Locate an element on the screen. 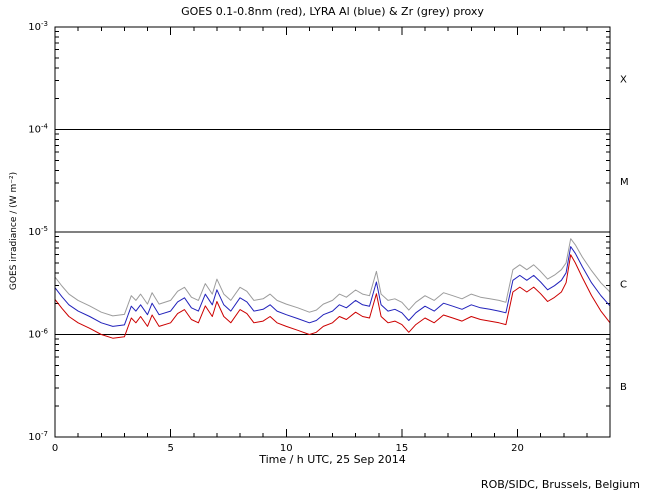 This screenshot has width=650, height=500. y-axis-title: GOES irradiance / (W m⁻²) is located at coordinates (14, 231).